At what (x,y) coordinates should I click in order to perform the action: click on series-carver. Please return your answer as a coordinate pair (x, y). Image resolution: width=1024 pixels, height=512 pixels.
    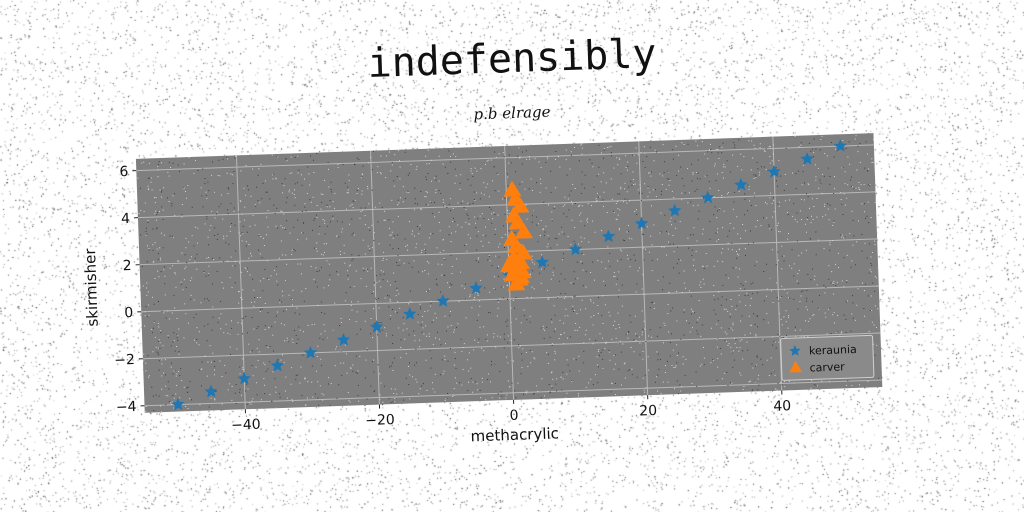
    Looking at the image, I should click on (517, 235).